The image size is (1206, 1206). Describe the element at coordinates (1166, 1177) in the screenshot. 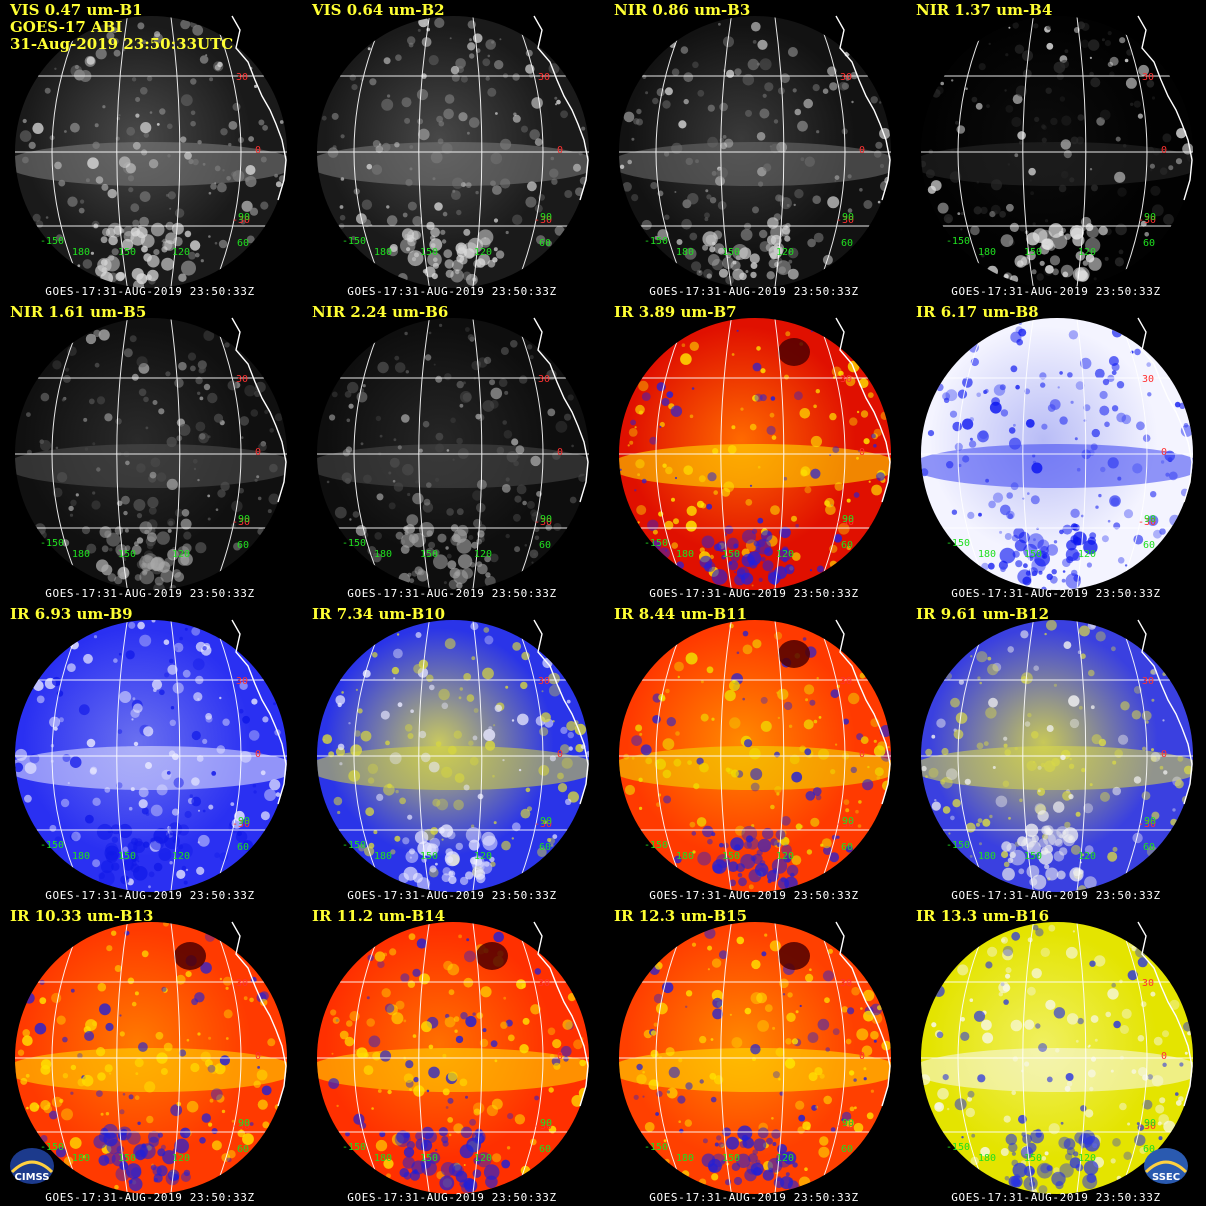

I see `svg-text: SSEC` at that location.